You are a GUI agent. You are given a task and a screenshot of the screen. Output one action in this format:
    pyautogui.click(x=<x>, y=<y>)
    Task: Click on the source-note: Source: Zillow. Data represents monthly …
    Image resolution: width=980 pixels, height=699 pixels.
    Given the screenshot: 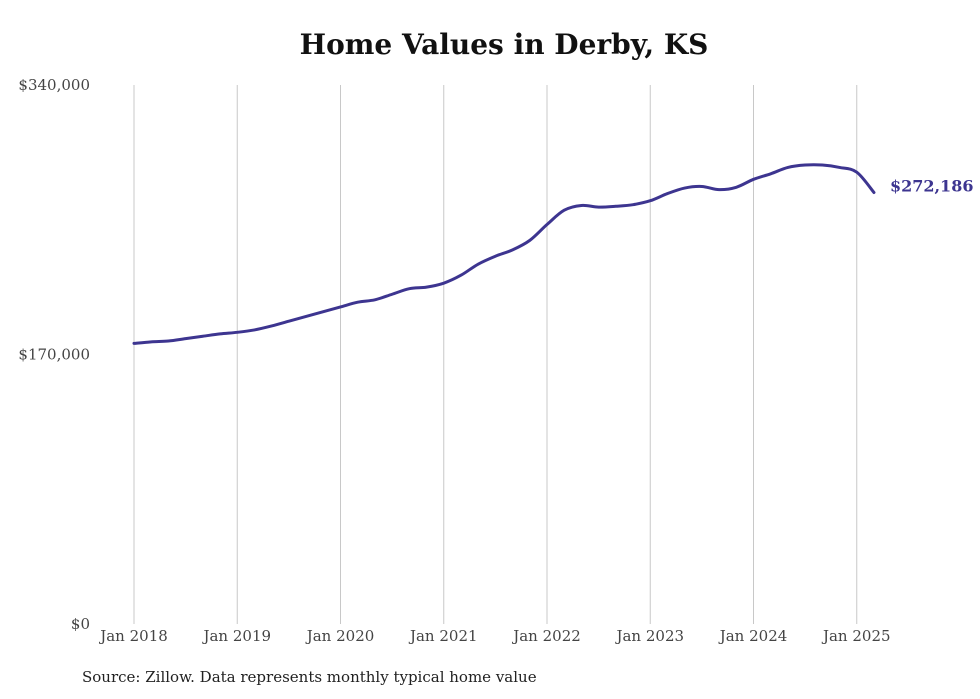 What is the action you would take?
    pyautogui.click(x=309, y=677)
    